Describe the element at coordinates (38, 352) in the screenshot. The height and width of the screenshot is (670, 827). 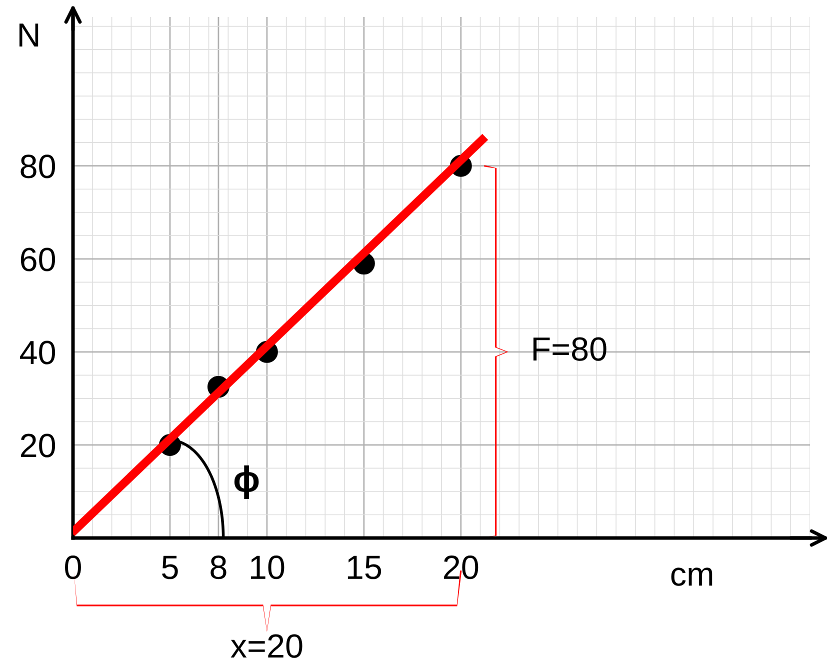
I see `y-tick-label: 40` at that location.